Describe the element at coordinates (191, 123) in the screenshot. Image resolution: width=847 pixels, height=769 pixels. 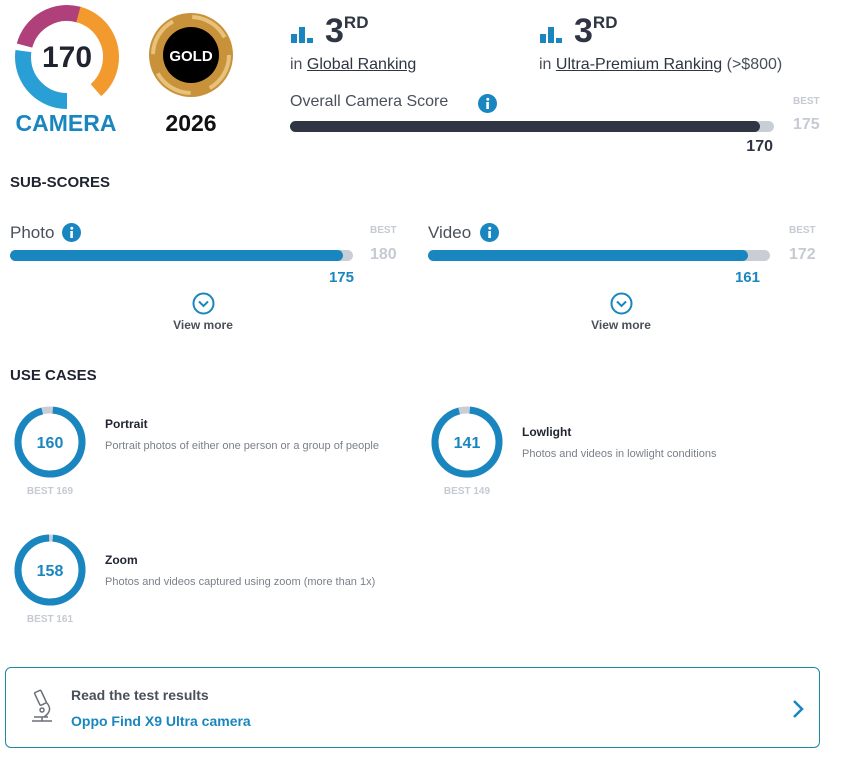
I see `award-year: 2026` at that location.